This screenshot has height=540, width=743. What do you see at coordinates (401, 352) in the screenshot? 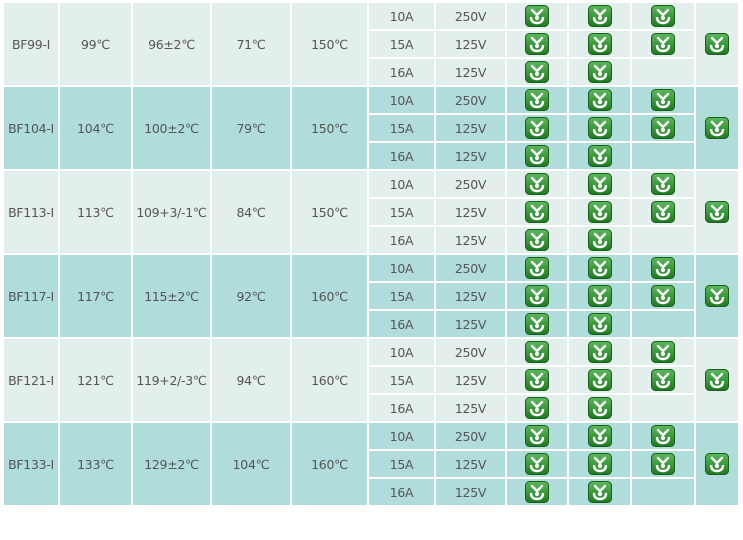
I see `current-cell: 10A` at bounding box center [401, 352].